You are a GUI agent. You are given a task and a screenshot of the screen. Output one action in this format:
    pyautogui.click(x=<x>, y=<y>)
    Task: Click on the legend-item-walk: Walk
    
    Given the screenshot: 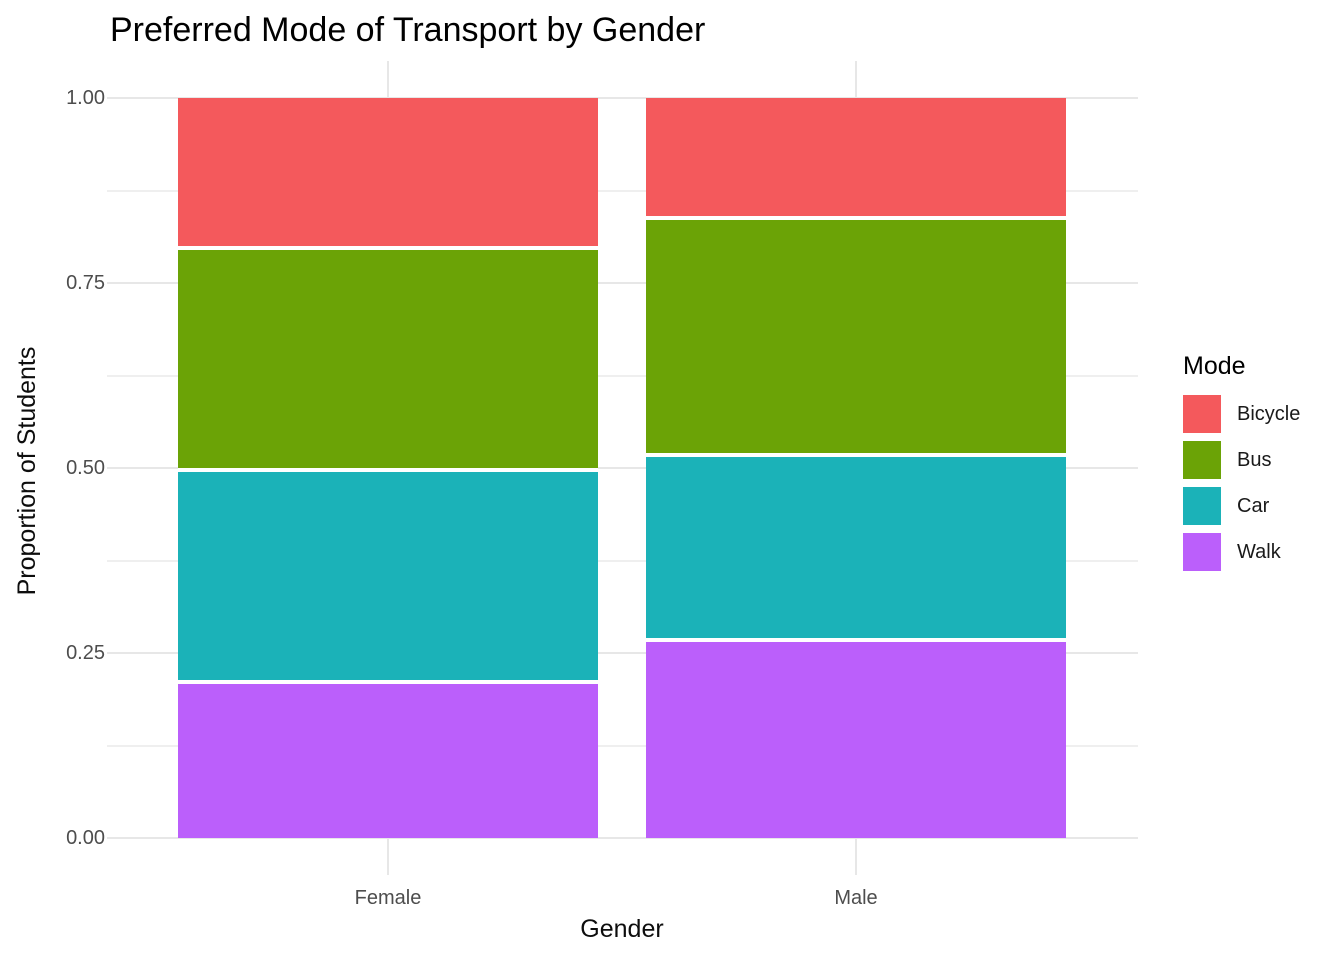 What is the action you would take?
    pyautogui.click(x=1241, y=552)
    